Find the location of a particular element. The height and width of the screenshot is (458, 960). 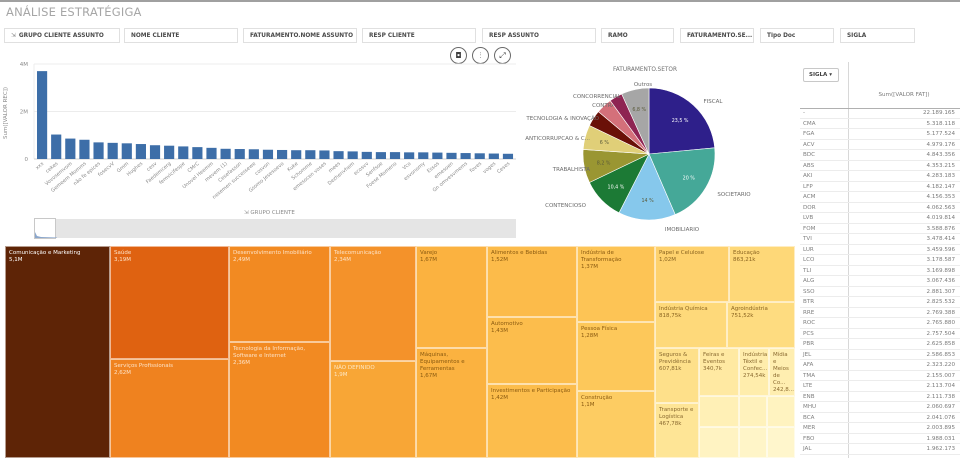

treemap-cell: Construção 1,1M is located at coordinates (616, 424).